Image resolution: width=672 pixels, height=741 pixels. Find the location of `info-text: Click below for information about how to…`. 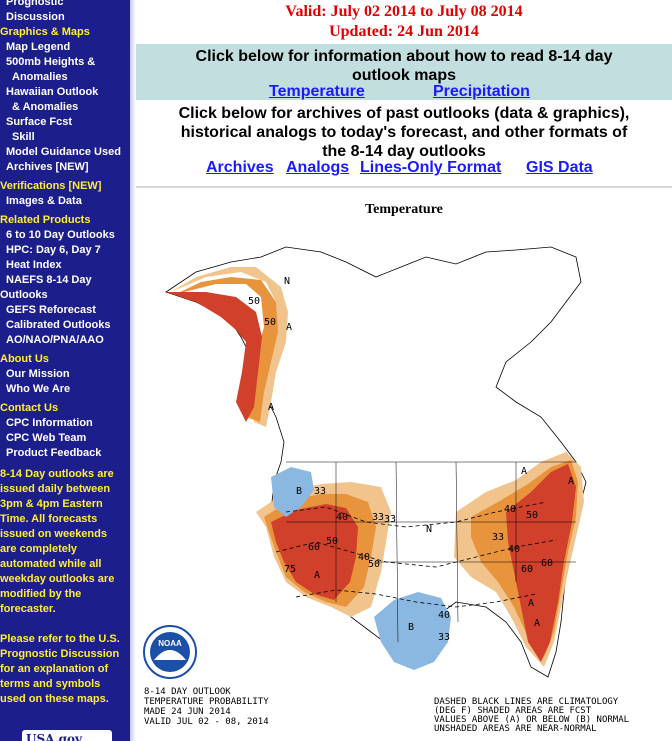

info-text: Click below for information about how to… is located at coordinates (404, 66).